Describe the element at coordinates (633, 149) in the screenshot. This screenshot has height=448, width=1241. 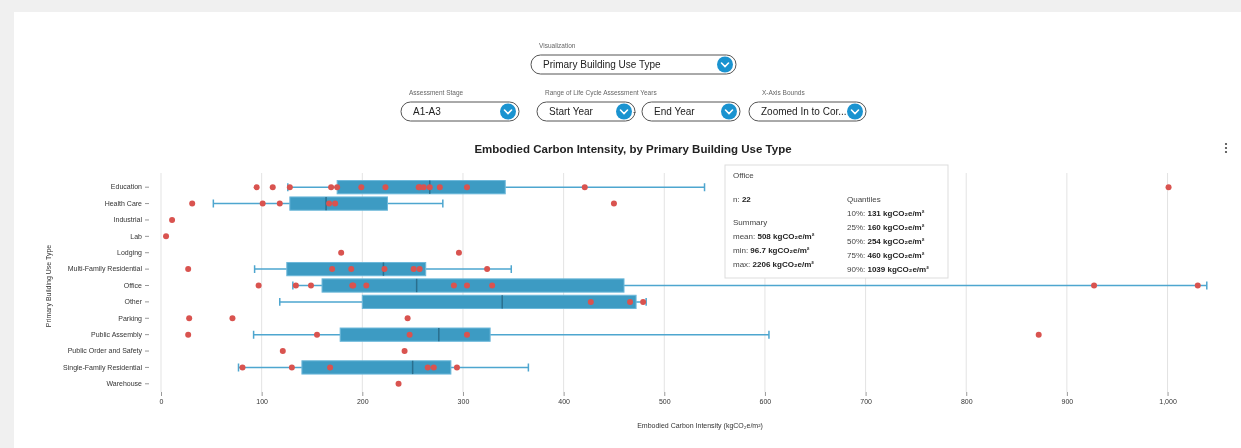
I see `chart-title: Embodied Carbon Intensity, by Primary Building Use Type` at that location.